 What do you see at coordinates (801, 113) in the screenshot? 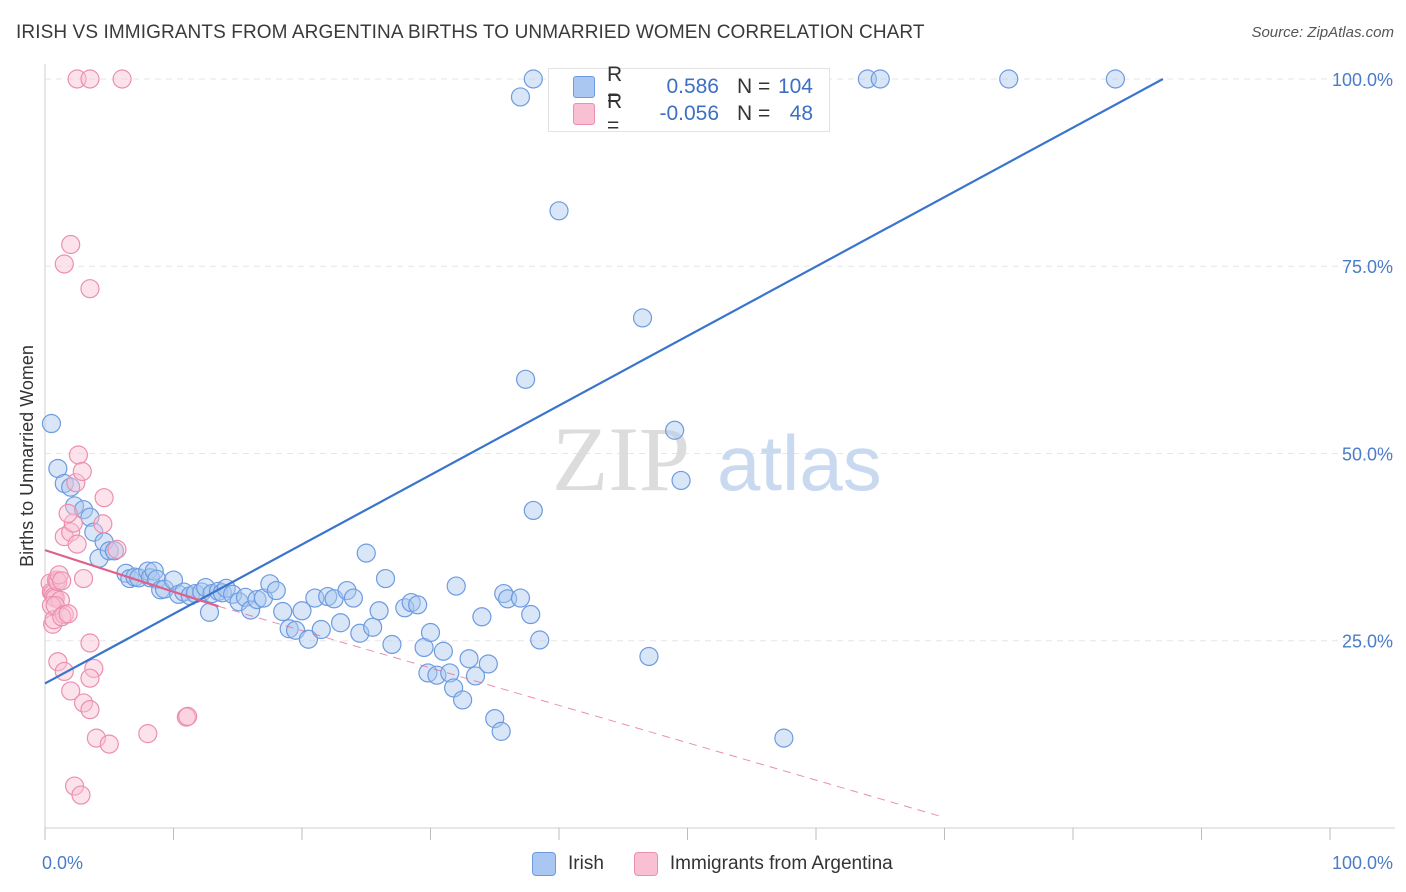
I see `legend-n-value: 48` at bounding box center [801, 113].